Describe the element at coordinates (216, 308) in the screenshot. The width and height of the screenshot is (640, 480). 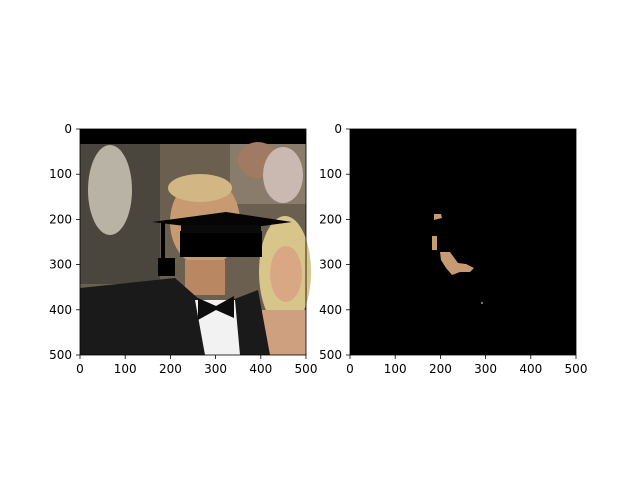
I see `bow-tie` at that location.